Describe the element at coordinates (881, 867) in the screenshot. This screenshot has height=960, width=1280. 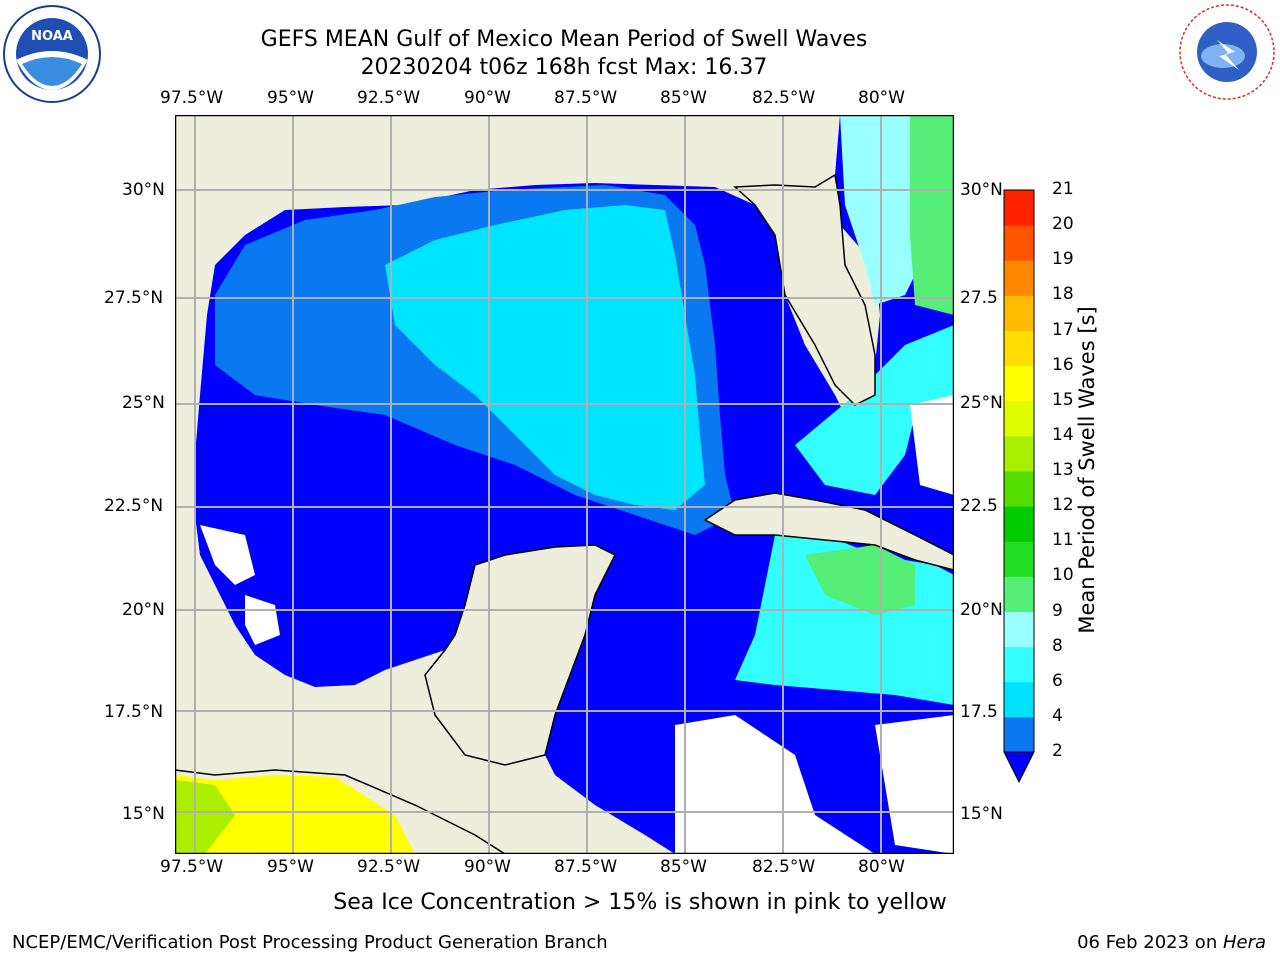
I see `lon-tick-bottom: 80°W` at that location.